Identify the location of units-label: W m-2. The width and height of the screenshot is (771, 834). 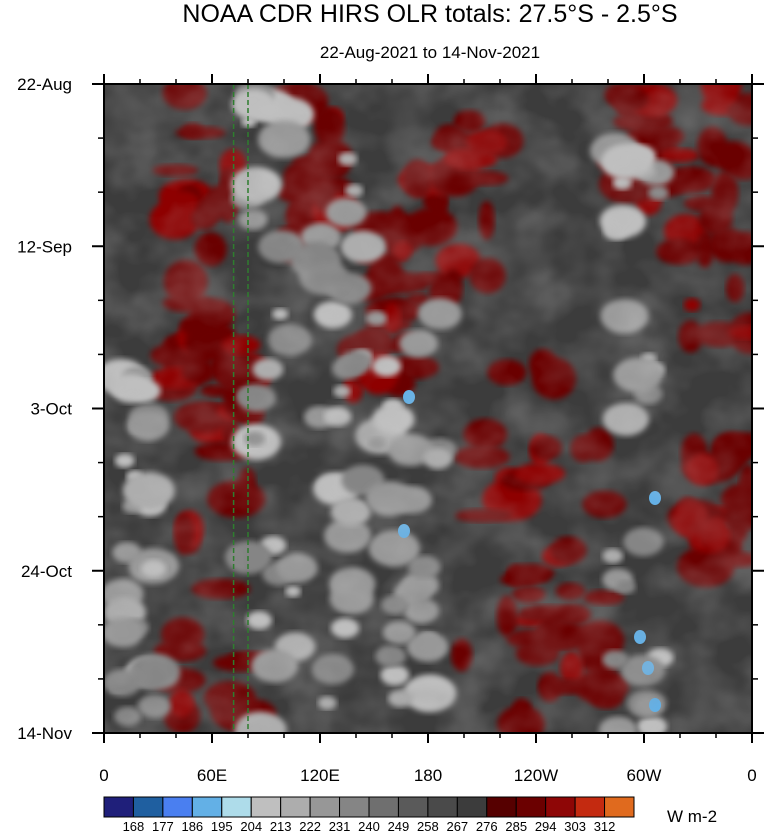
(692, 816).